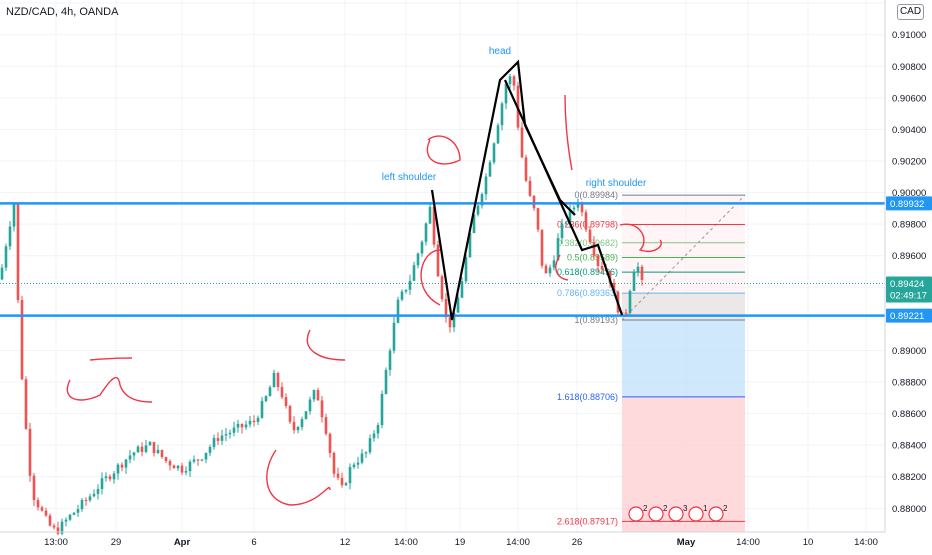 The width and height of the screenshot is (932, 555). What do you see at coordinates (910, 12) in the screenshot?
I see `currency-label: CAD` at bounding box center [910, 12].